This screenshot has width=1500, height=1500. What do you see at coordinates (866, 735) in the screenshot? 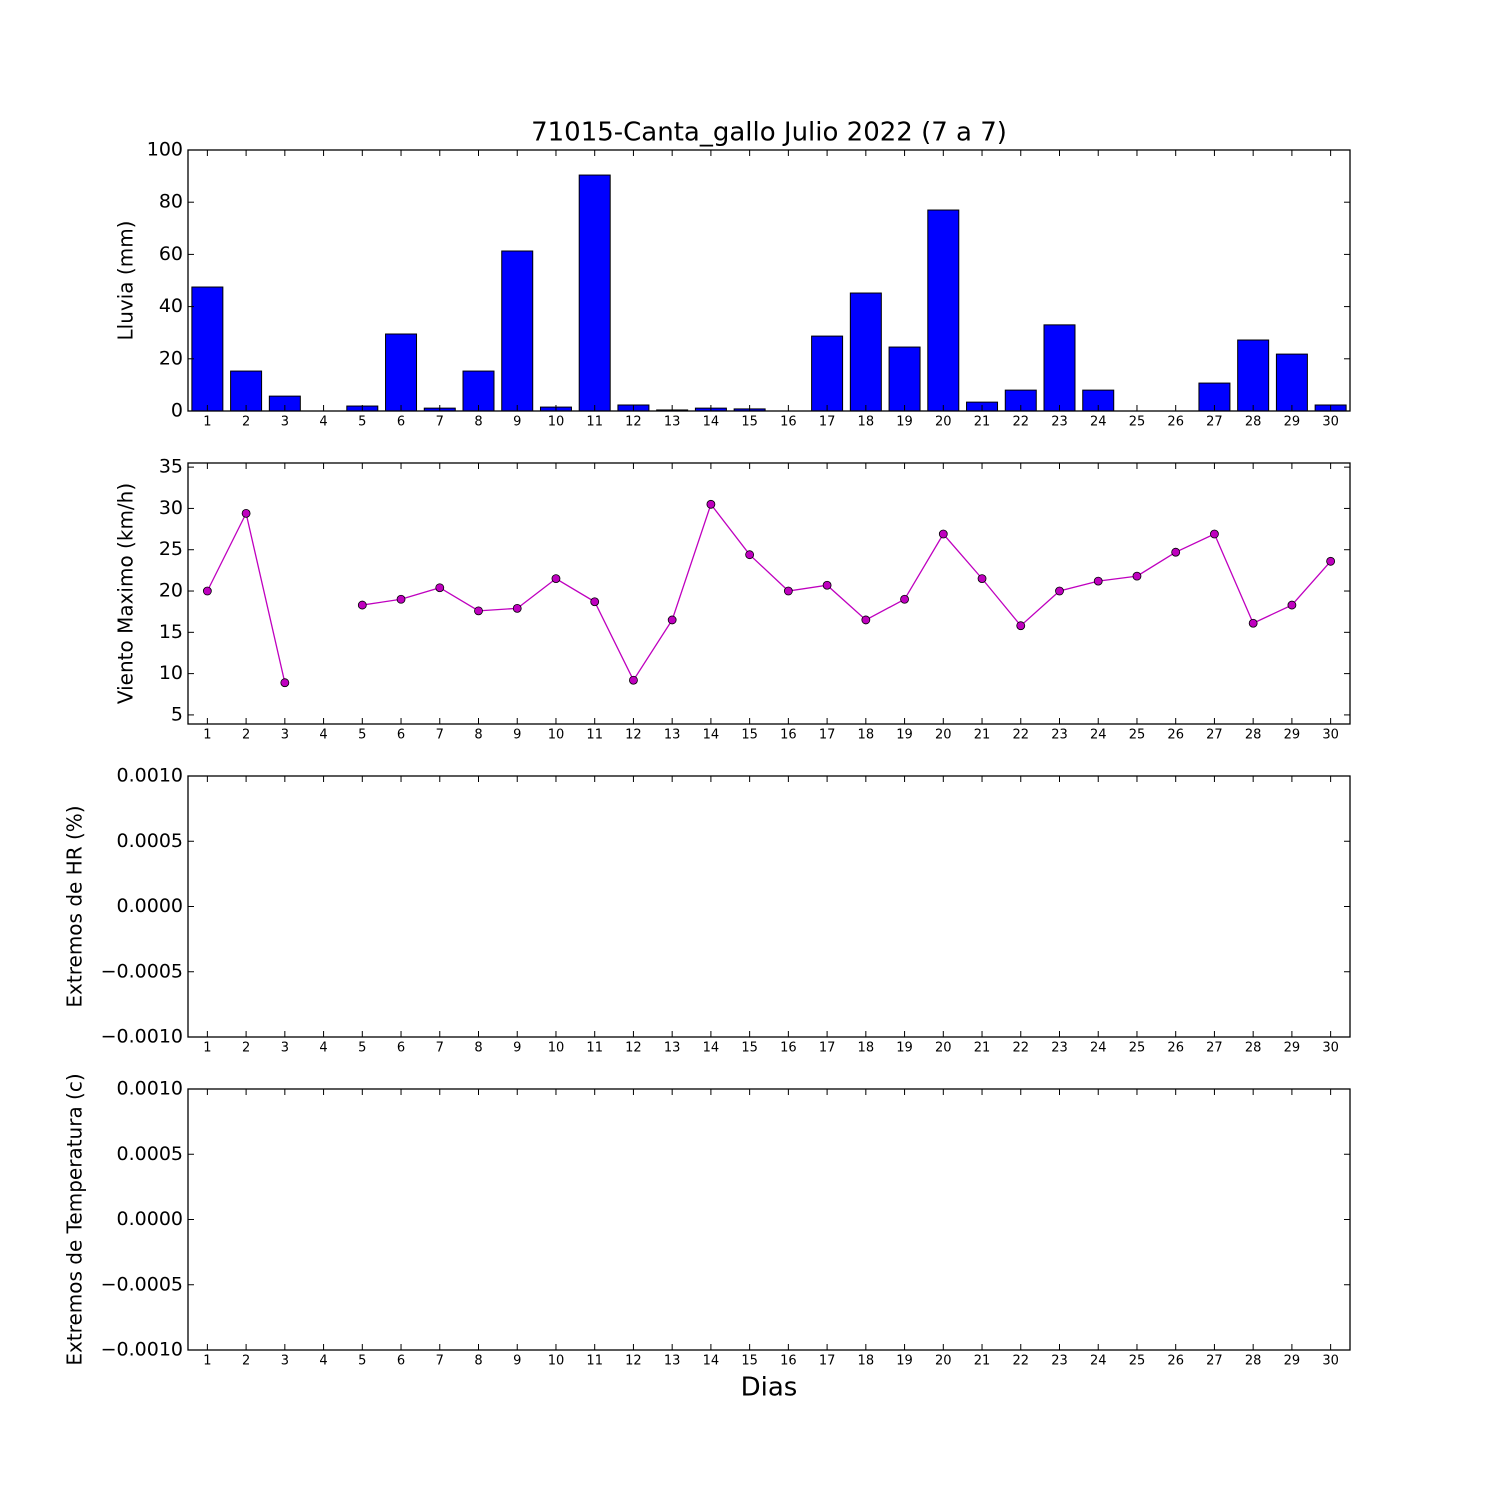
I see `x-tick-label: 18` at bounding box center [866, 735].